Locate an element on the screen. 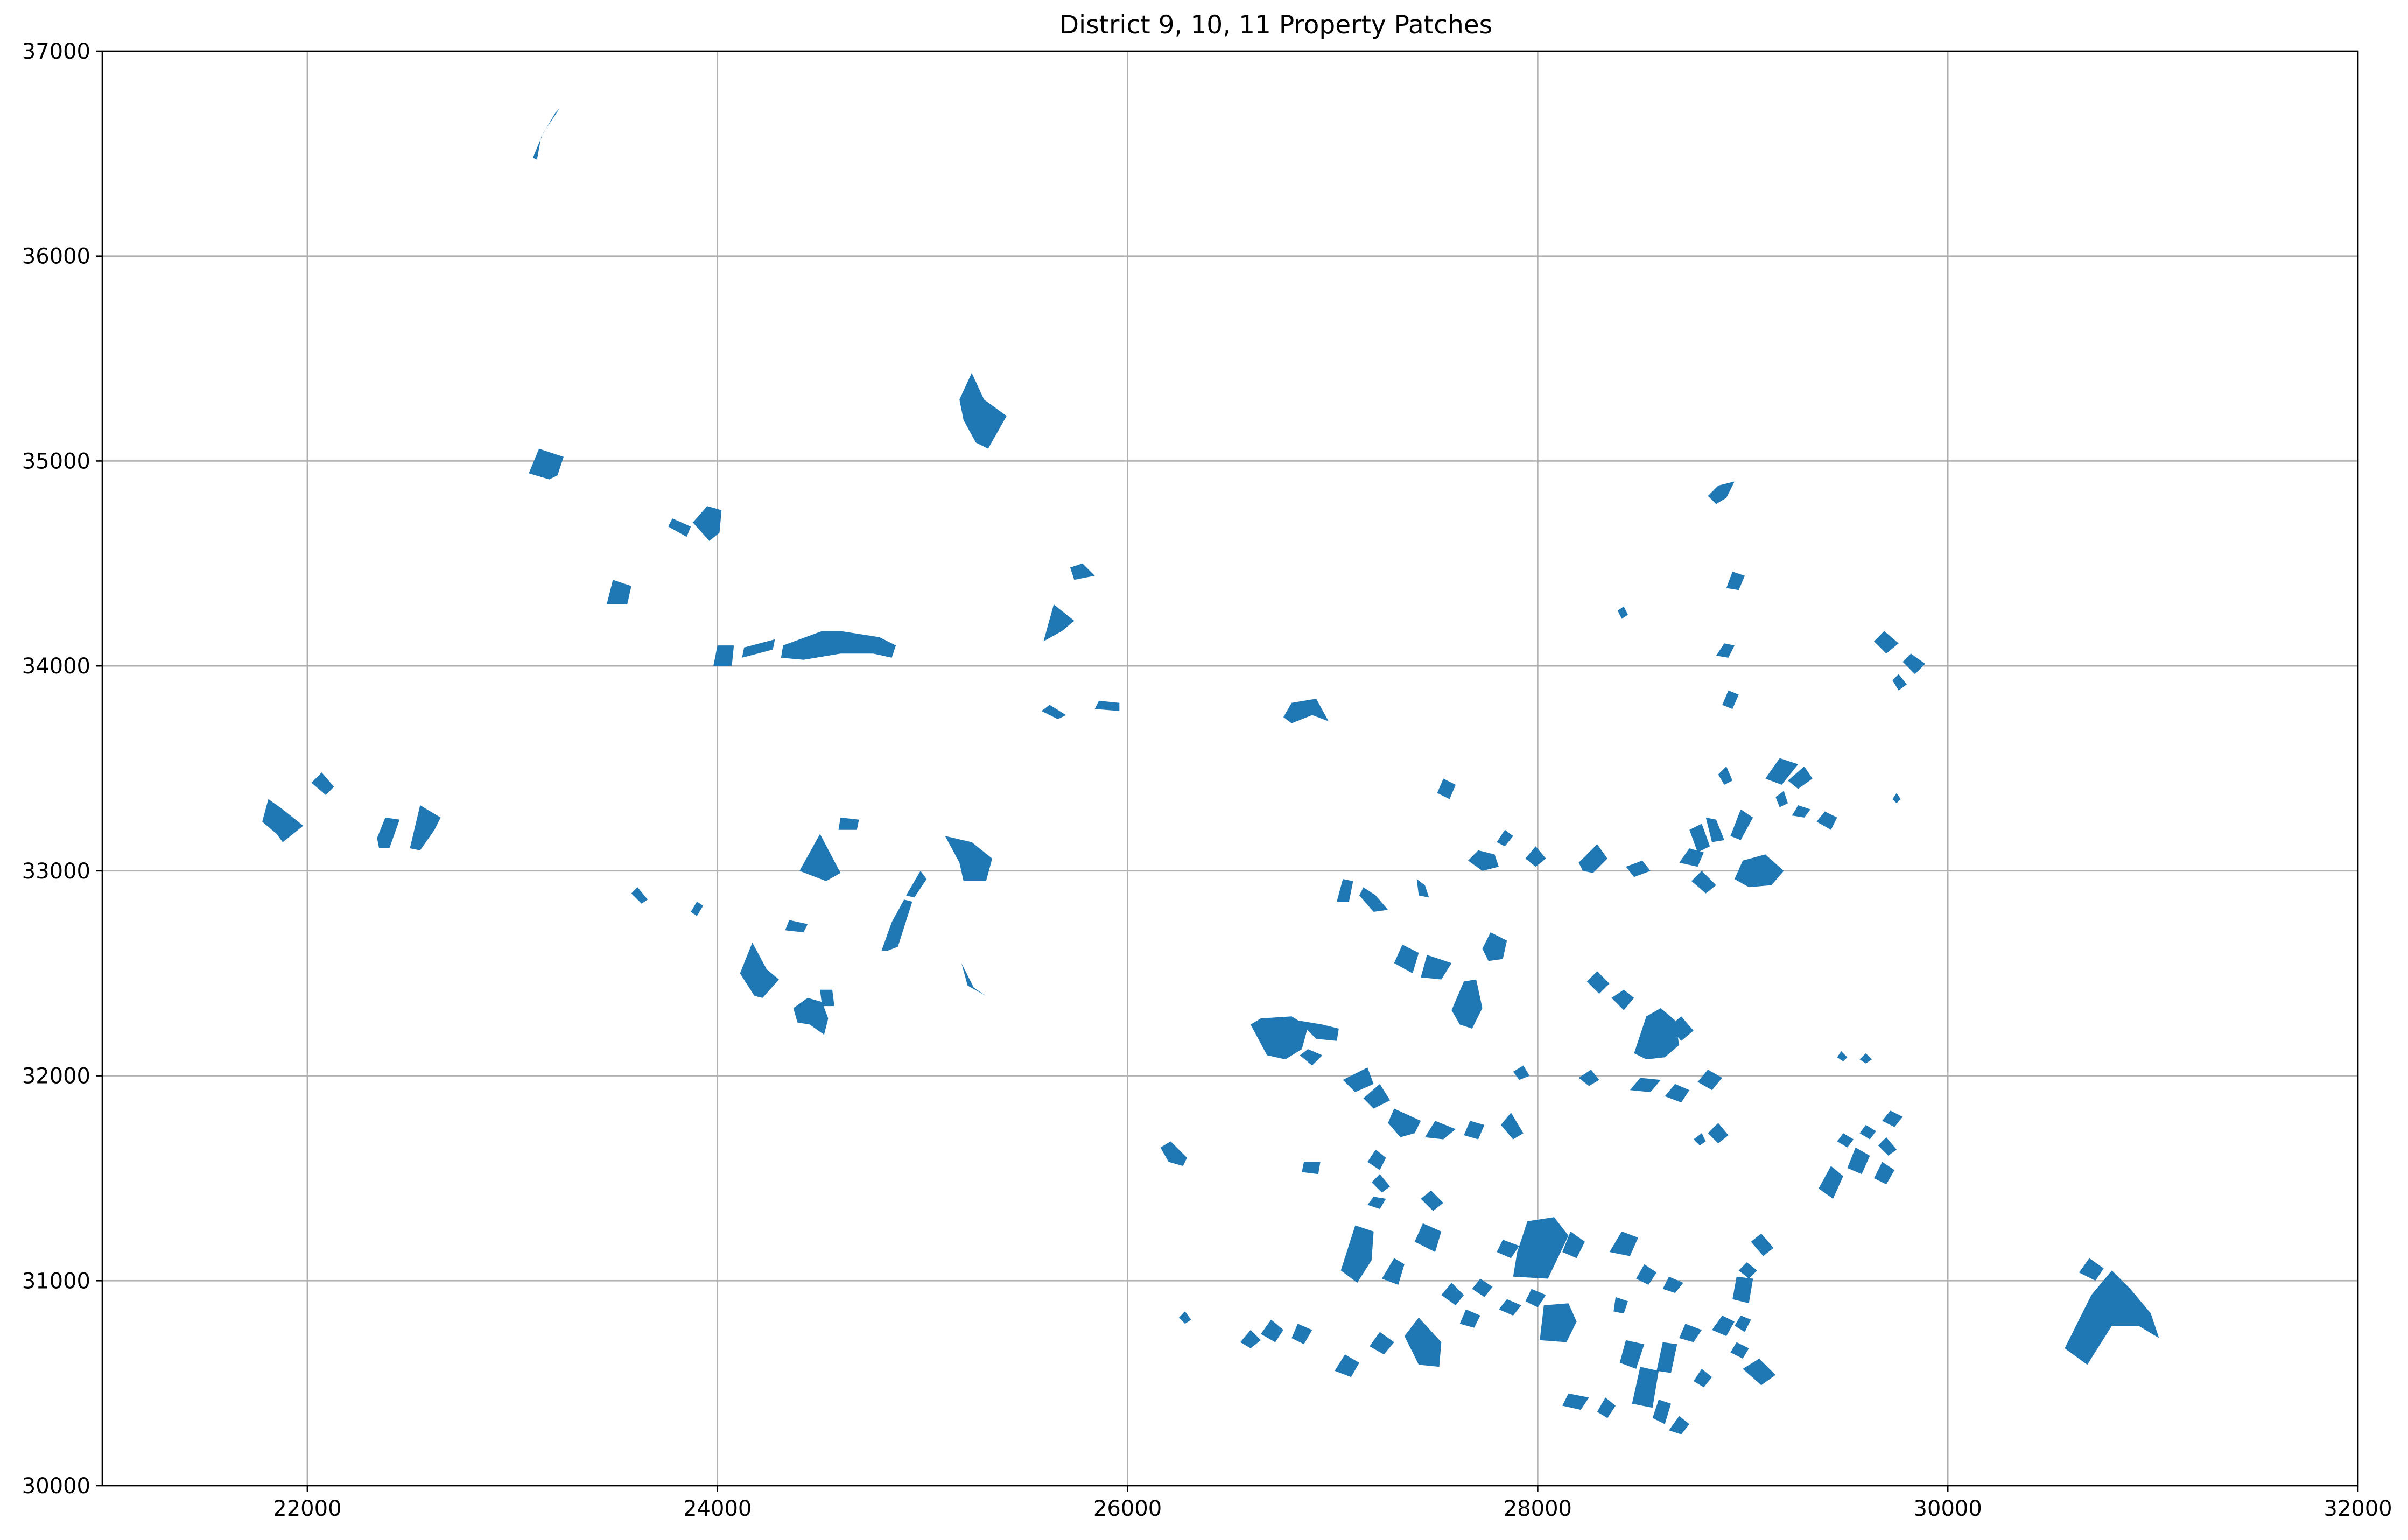  x-tick-label: 32000 is located at coordinates (2357, 1509).